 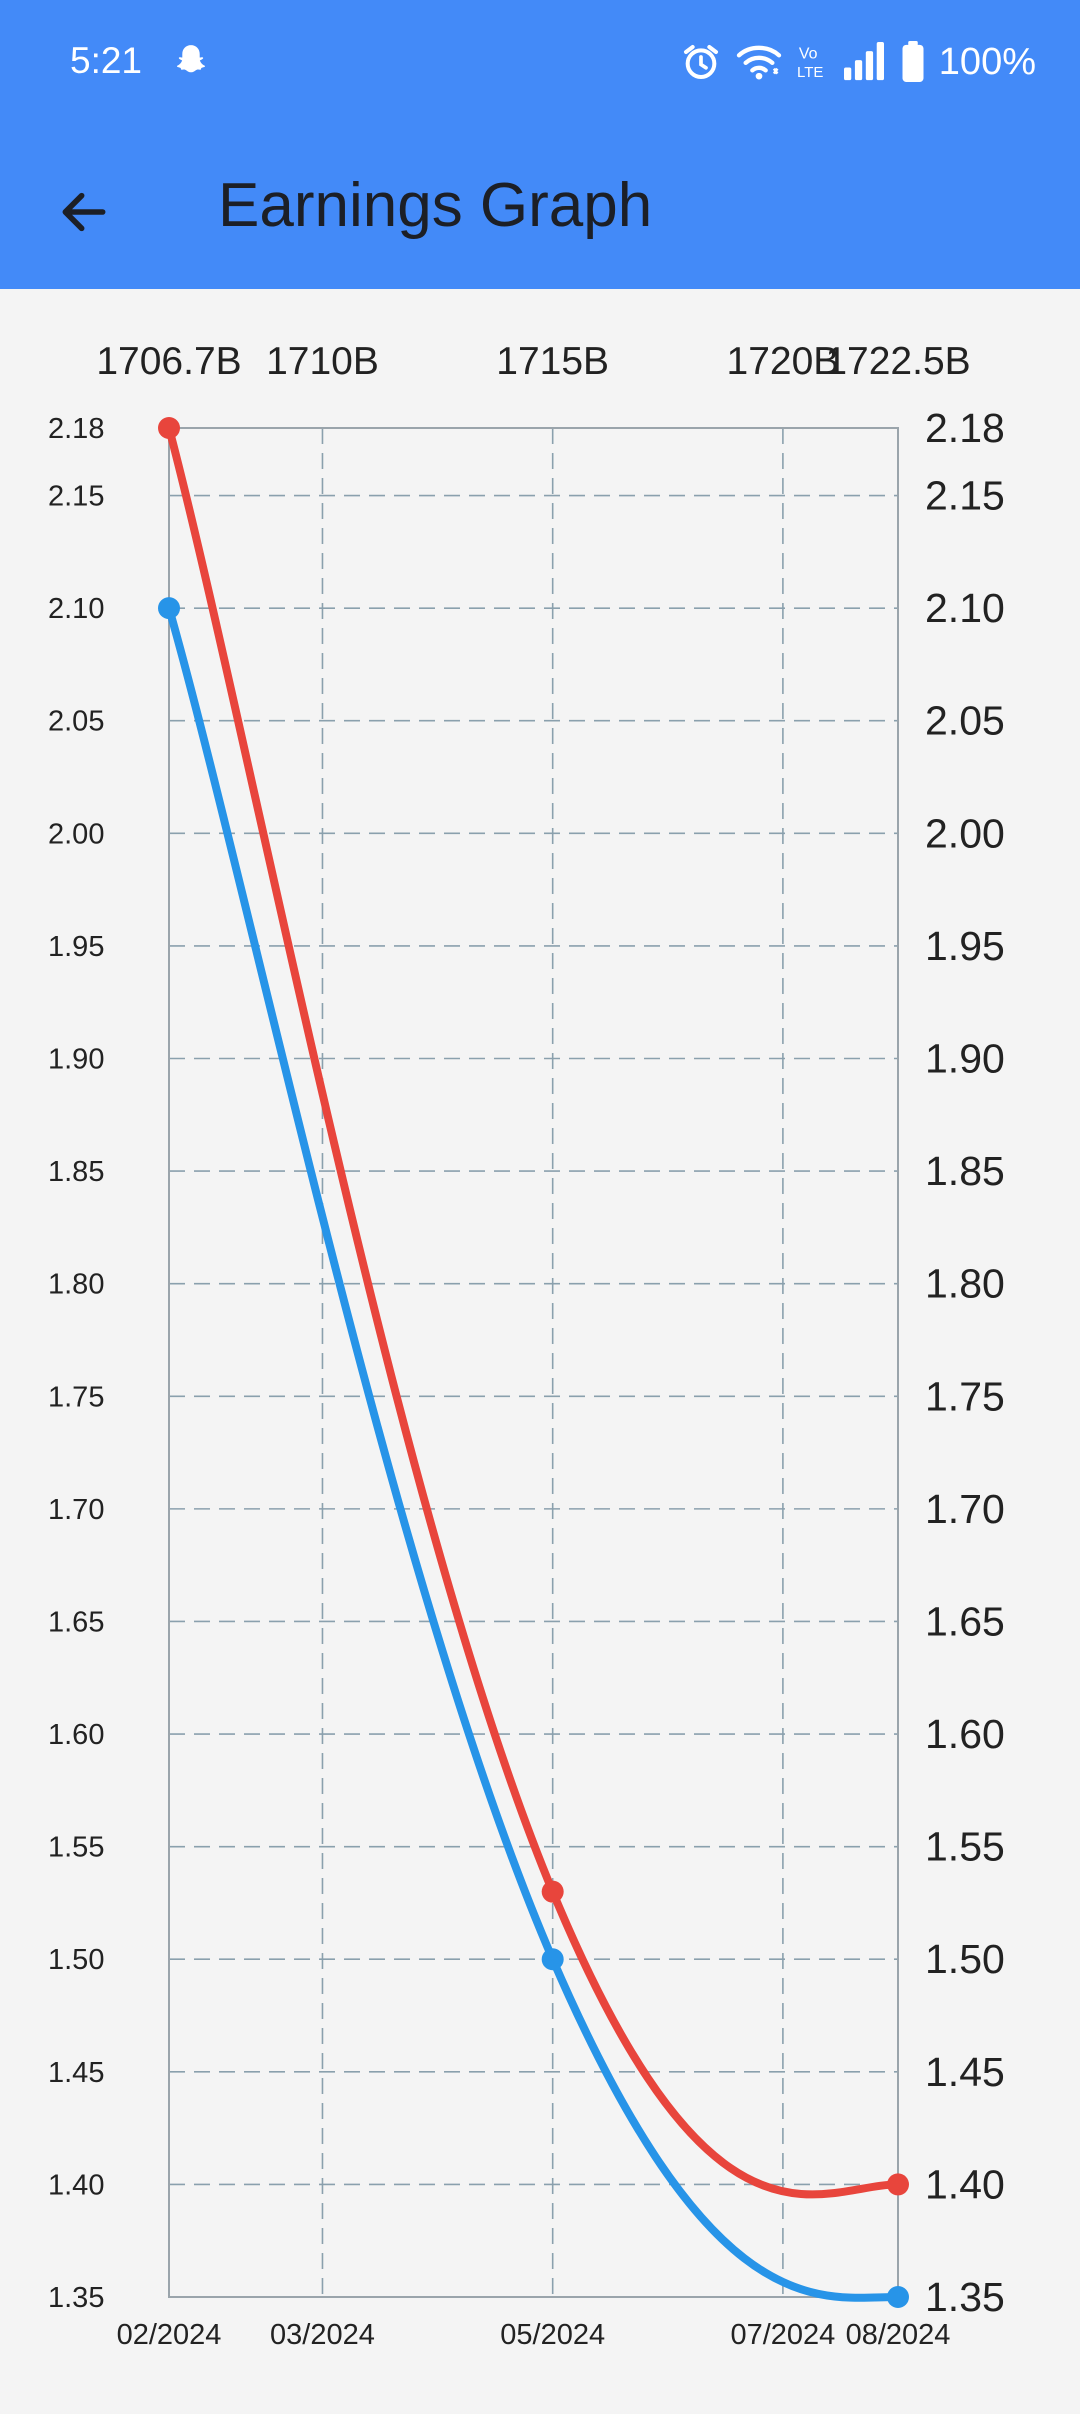 I want to click on x-tick-label-bottom: 08/2024, so click(x=898, y=2335).